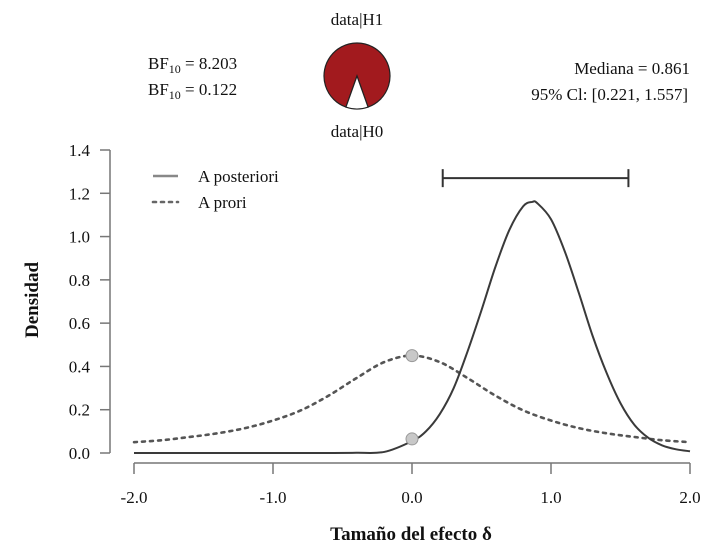  What do you see at coordinates (79, 453) in the screenshot?
I see `y-tick-label: 0.0` at bounding box center [79, 453].